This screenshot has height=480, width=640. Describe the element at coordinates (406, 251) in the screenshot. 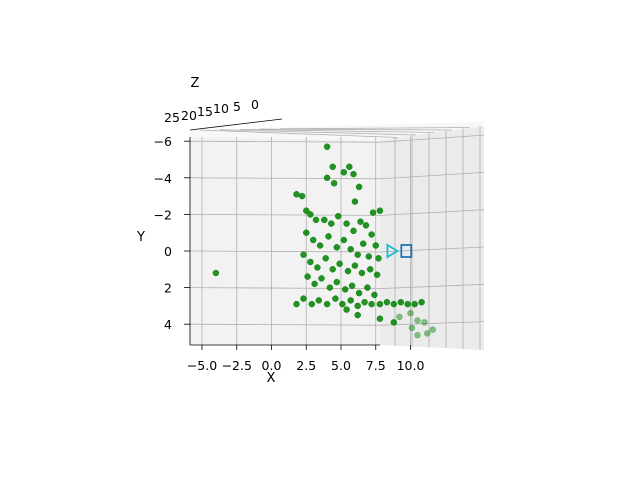

I see `square-marker` at that location.